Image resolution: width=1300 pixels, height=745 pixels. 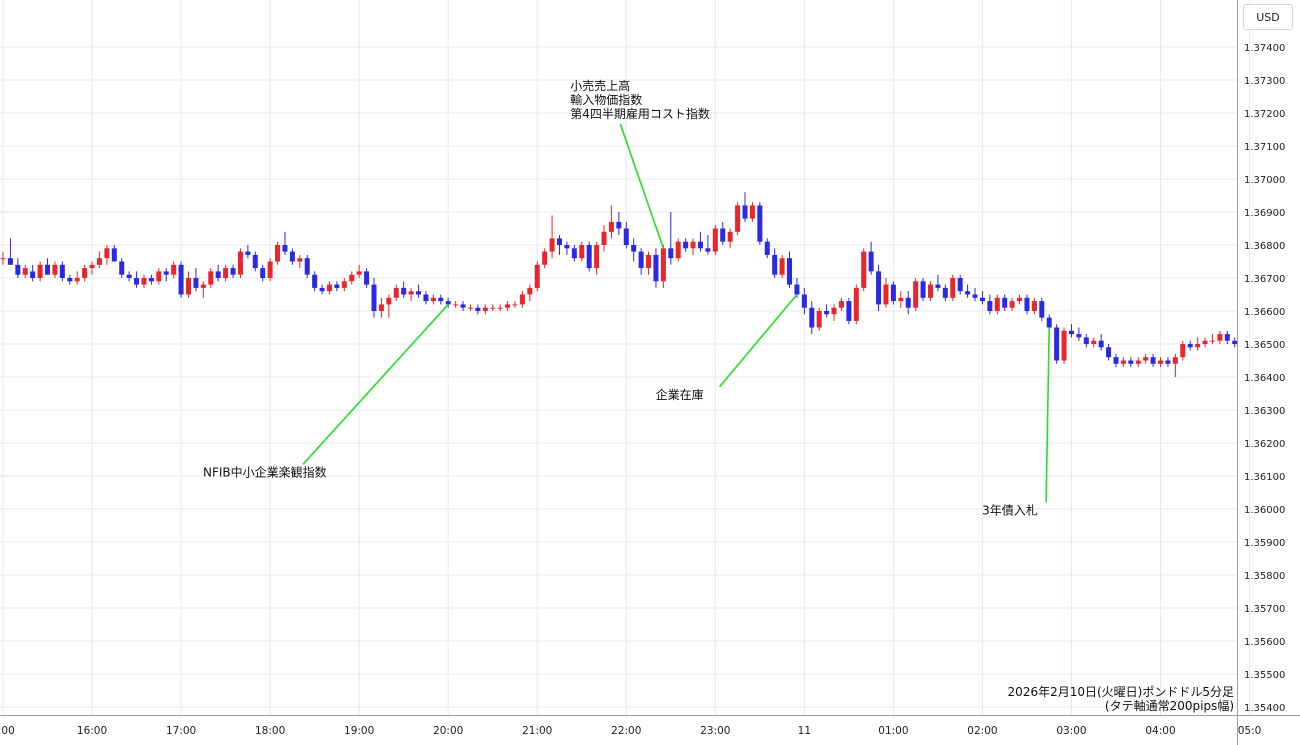 I want to click on annotation-label: 企業在庫, so click(x=680, y=394).